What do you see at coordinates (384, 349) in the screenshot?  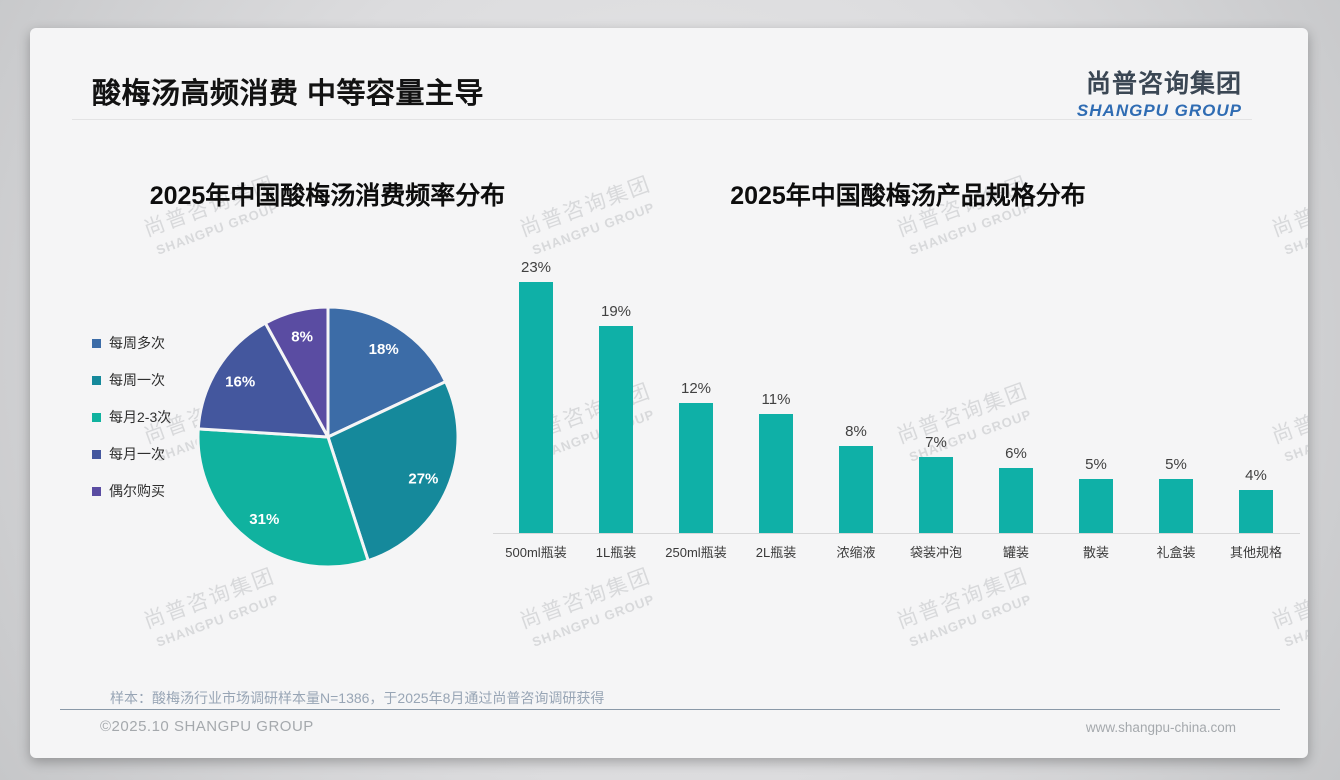 I see `pie-slice-label: 18%` at bounding box center [384, 349].